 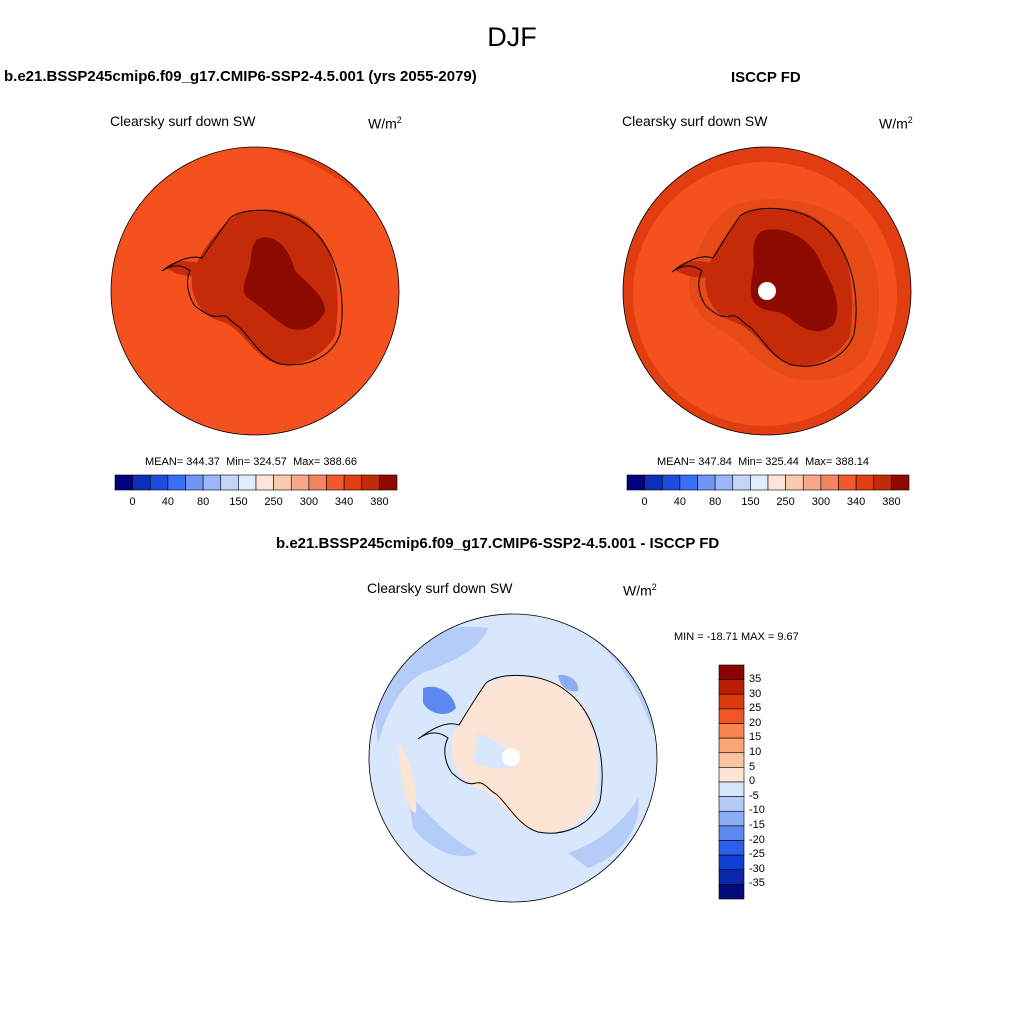 What do you see at coordinates (385, 123) in the screenshot?
I see `panel-1-units: W/m2` at bounding box center [385, 123].